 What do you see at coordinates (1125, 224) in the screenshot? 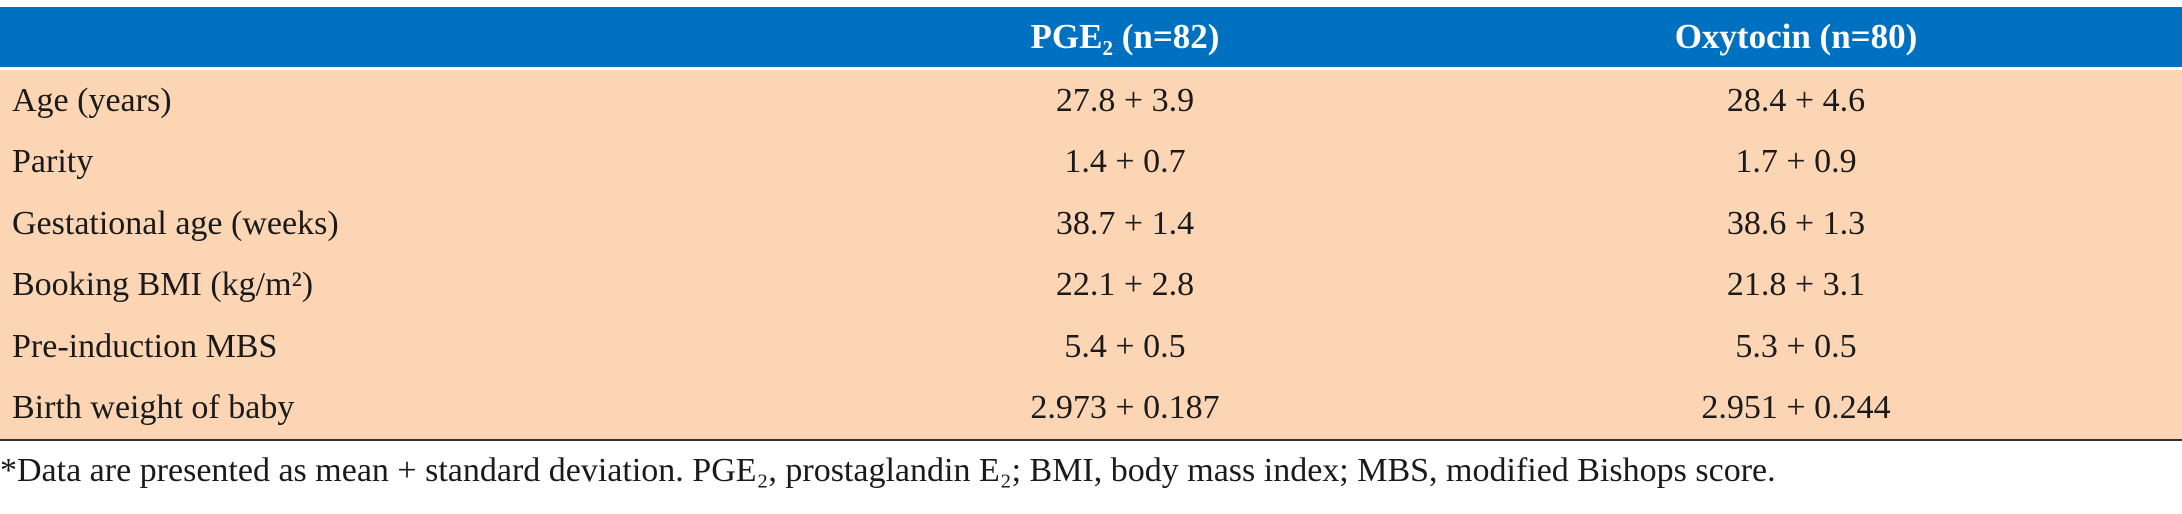
I see `value-cell: 38.7 + 1.4` at bounding box center [1125, 224].